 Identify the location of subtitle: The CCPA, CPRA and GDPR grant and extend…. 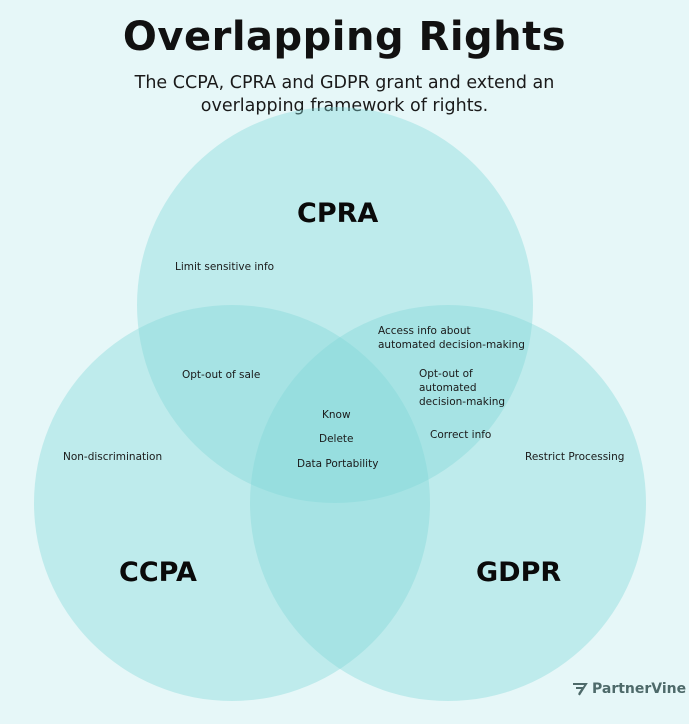
(344, 94).